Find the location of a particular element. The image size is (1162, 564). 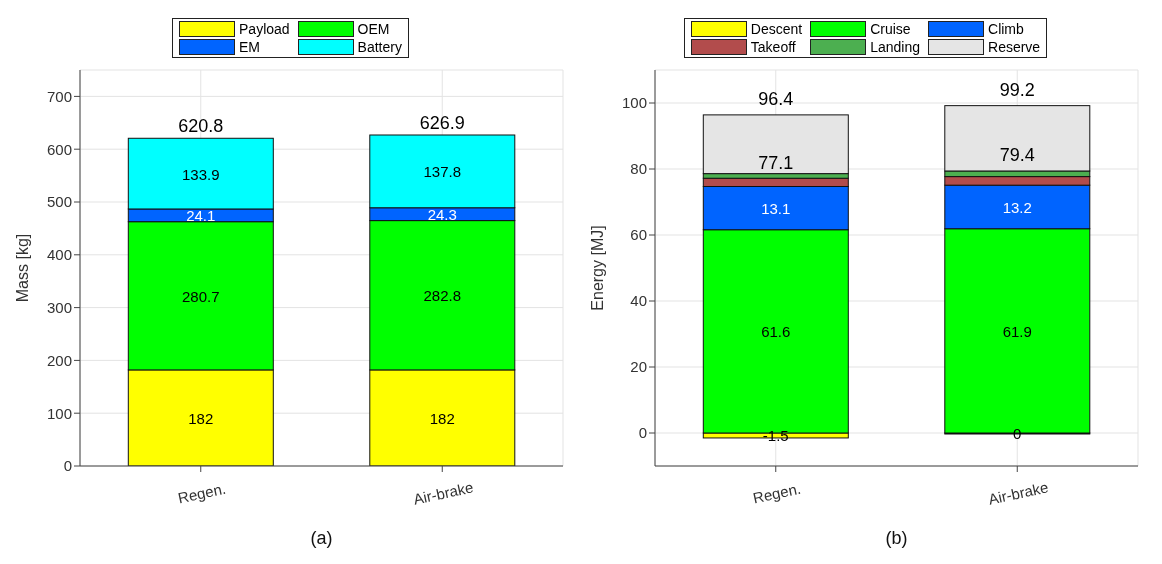

y-tick-label: 600 is located at coordinates (59, 149).